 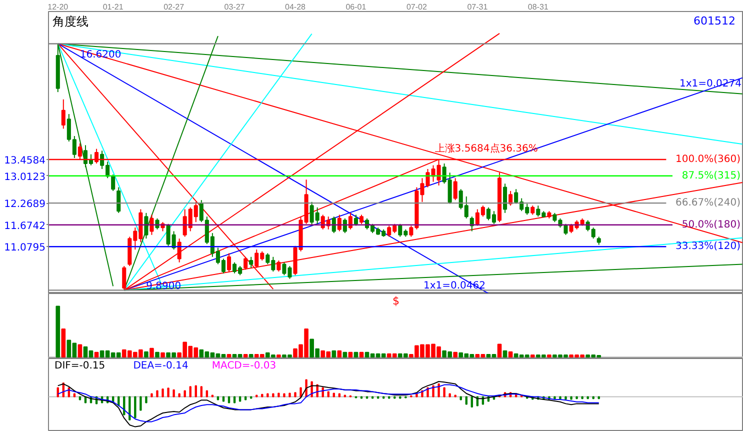 What do you see at coordinates (160, 366) in the screenshot?
I see `text: DEA=-0.14` at bounding box center [160, 366].